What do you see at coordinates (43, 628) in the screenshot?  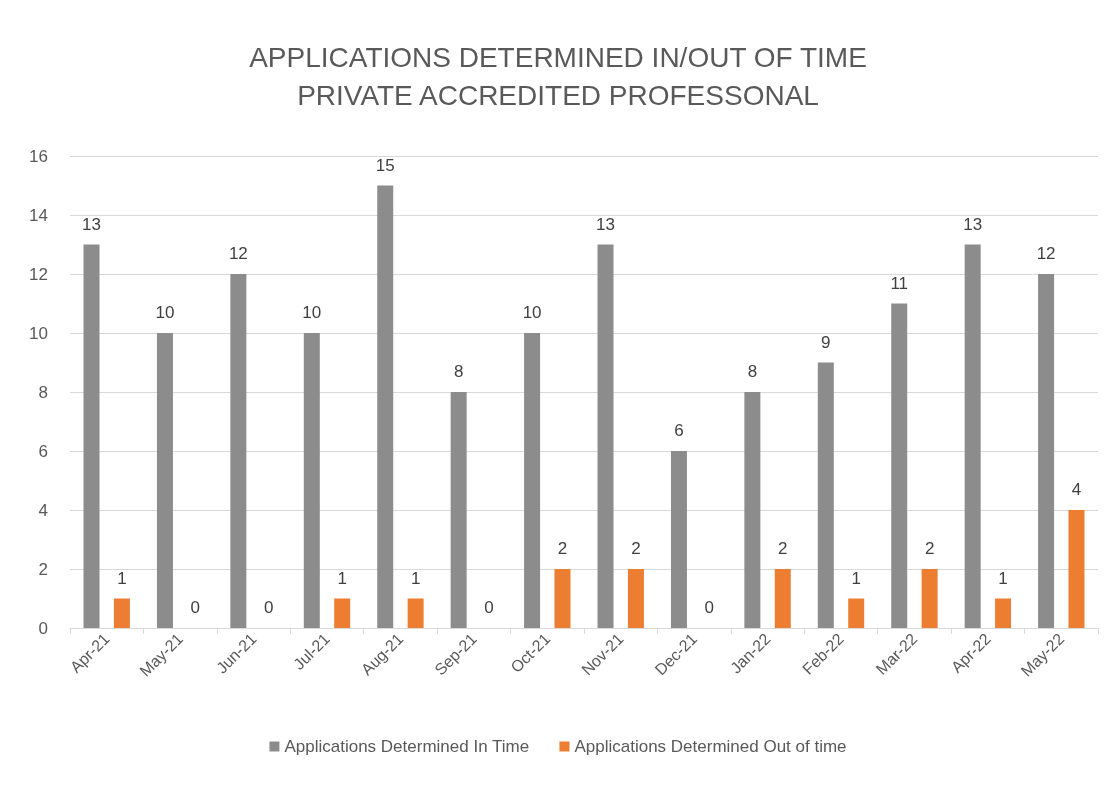 I see `y-tick-label: 0` at bounding box center [43, 628].